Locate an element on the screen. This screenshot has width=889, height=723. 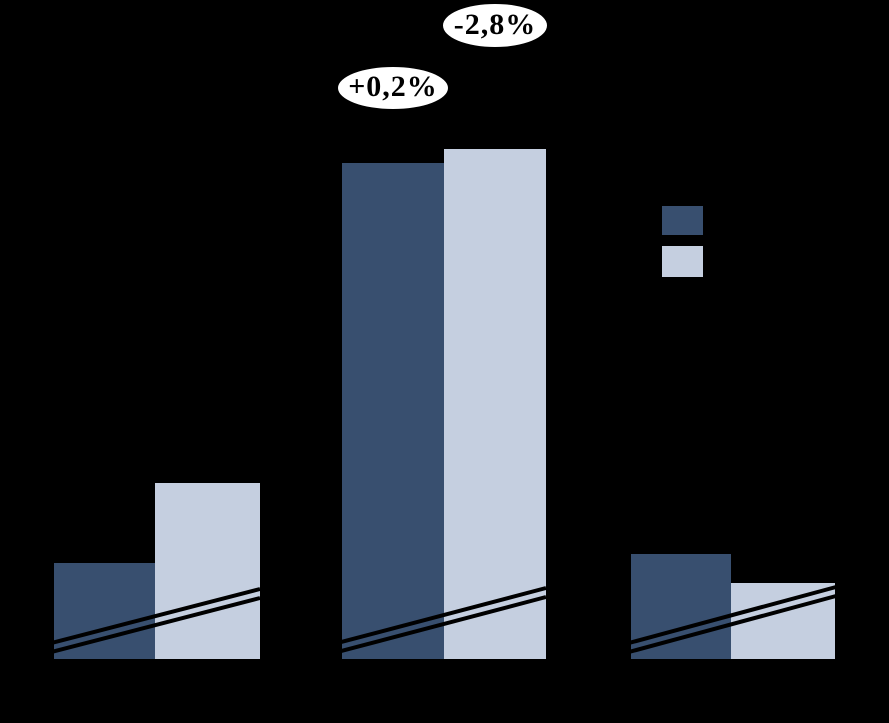
callout-minus-label: -2,8% is located at coordinates (495, 24).